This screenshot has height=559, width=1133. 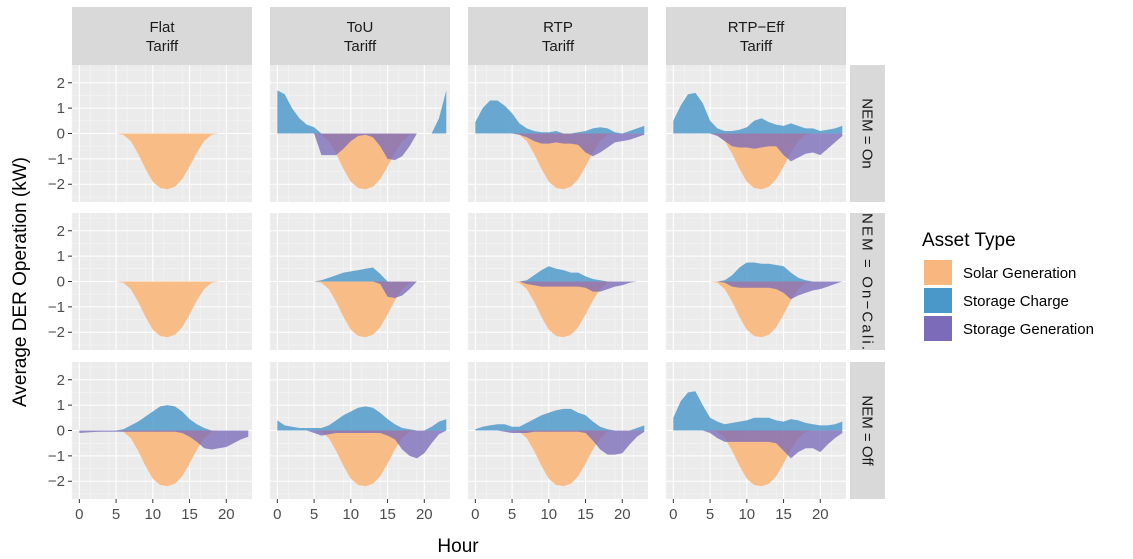 I want to click on panel-r3-c2, so click(x=359, y=430).